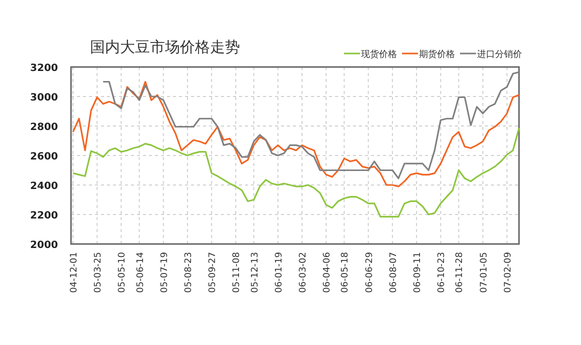  I want to click on y-tick-label: 3000, so click(44, 98).